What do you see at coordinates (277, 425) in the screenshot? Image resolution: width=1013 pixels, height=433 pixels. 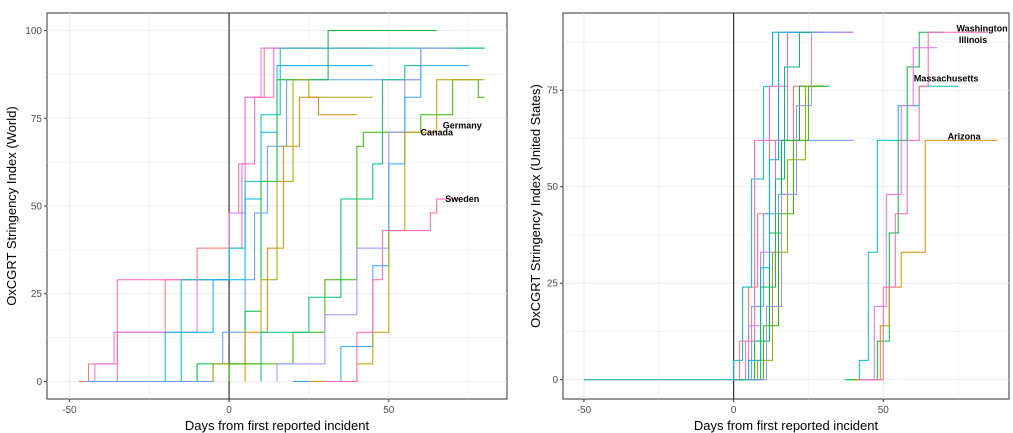 I see `left-x-axis-label: Days from first reported incident` at bounding box center [277, 425].